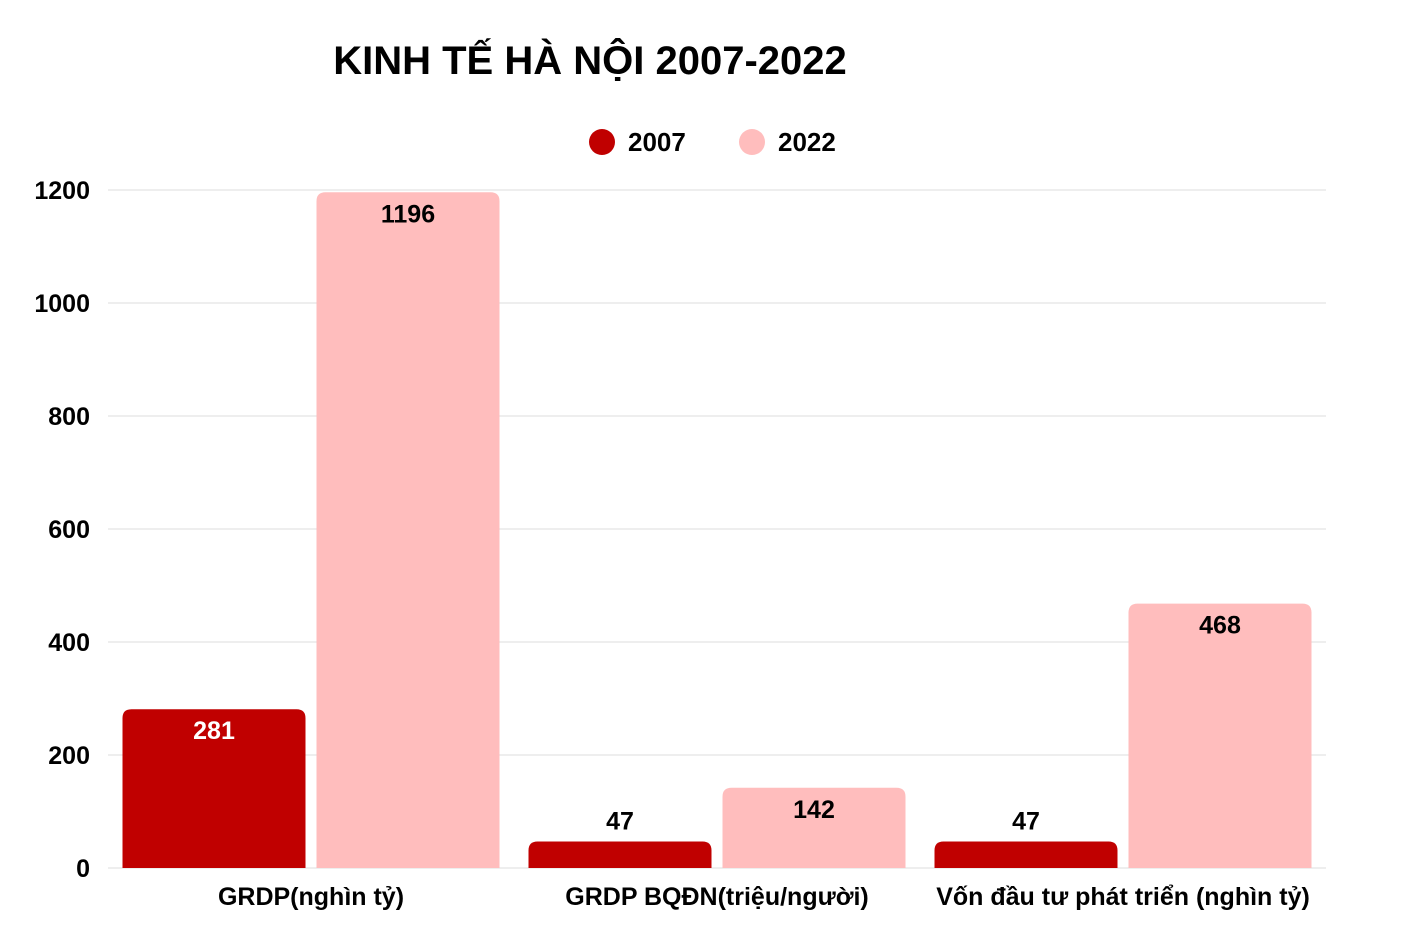  Describe the element at coordinates (712, 142) in the screenshot. I see `legend: 2007 2022` at that location.